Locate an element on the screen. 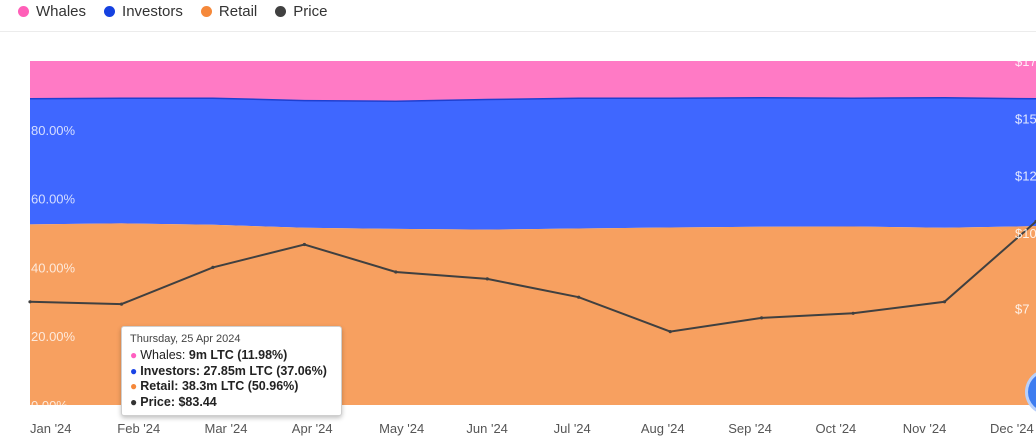  legend-label-investors: Investors is located at coordinates (152, 11).